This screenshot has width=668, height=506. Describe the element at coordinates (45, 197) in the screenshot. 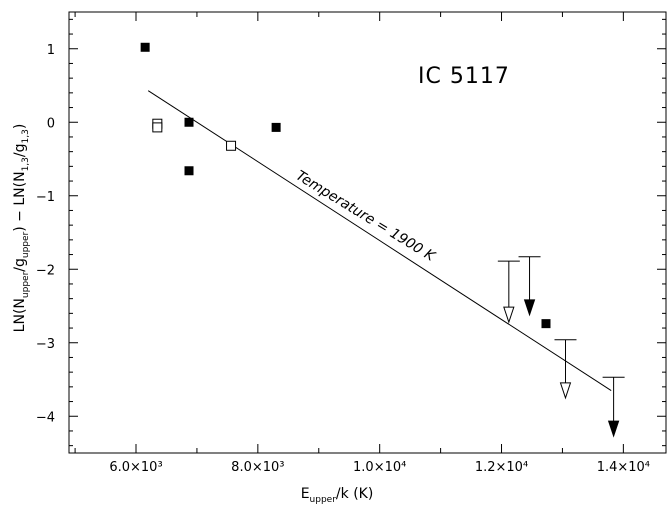

I see `y-tick-label: −1` at that location.